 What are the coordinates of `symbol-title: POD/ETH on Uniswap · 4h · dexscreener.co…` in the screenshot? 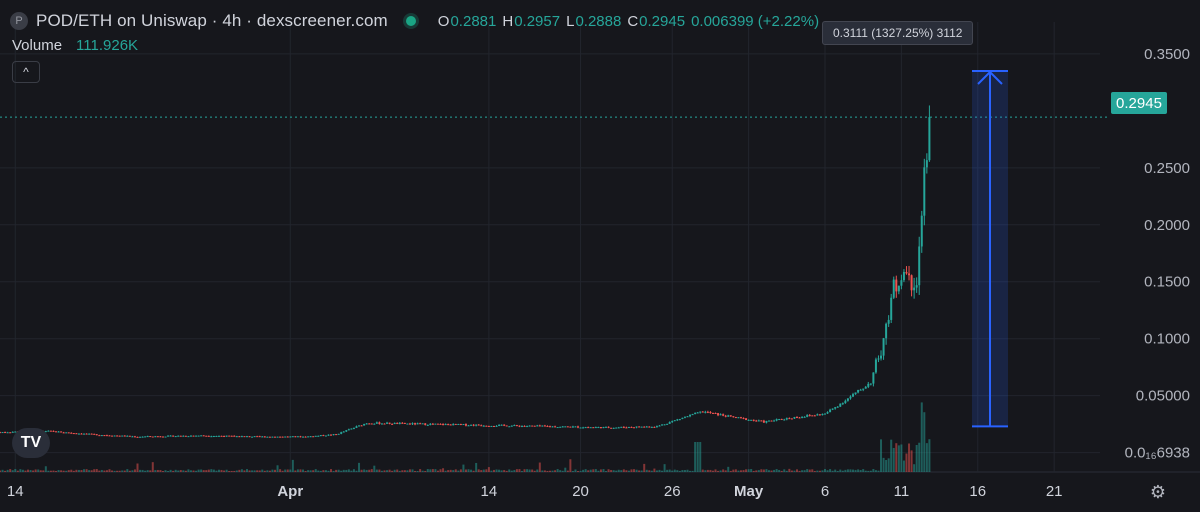 It's located at (212, 20).